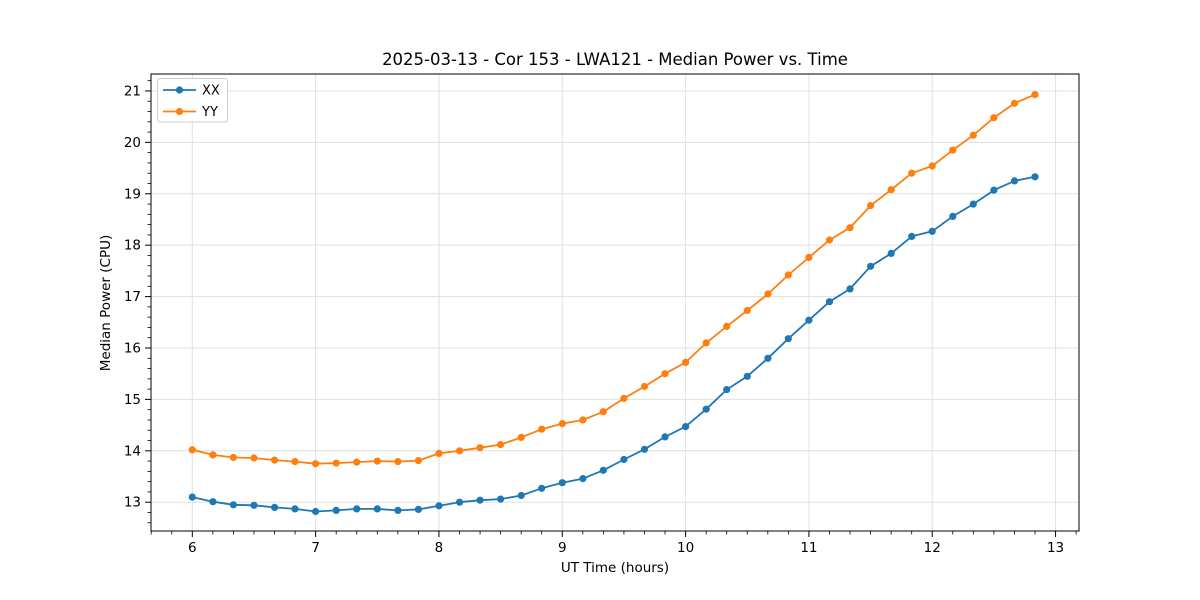 The width and height of the screenshot is (1200, 600). Describe the element at coordinates (439, 548) in the screenshot. I see `x-tick-label: 8` at that location.